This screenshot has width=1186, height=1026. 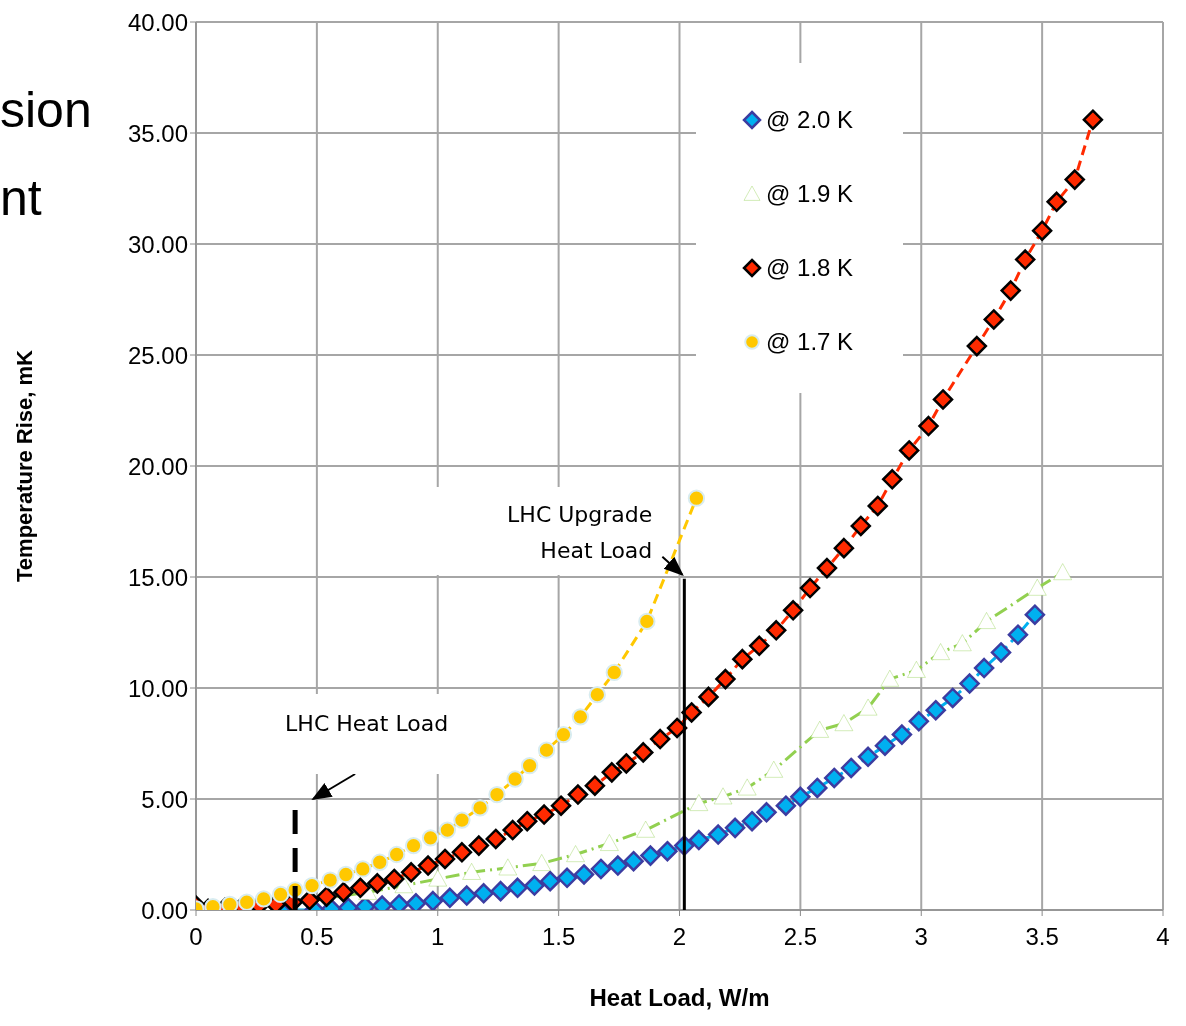 I want to click on legend-label: @ 2.0 K, so click(x=810, y=120).